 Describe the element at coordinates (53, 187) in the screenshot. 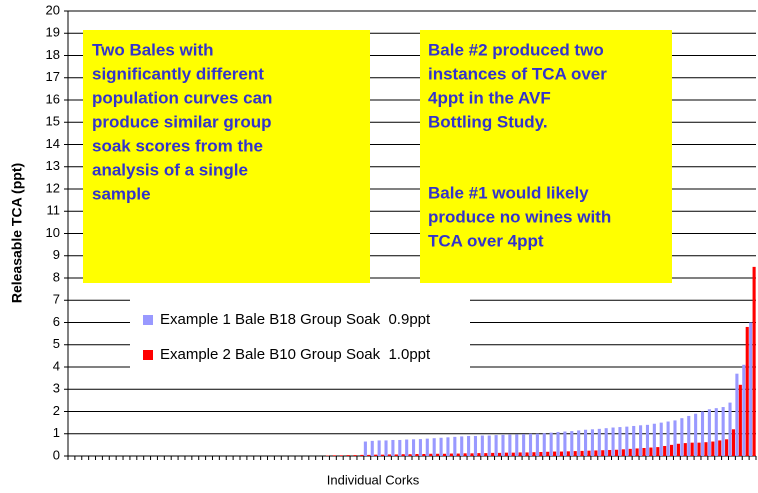

I see `y-tick-label: 12` at that location.